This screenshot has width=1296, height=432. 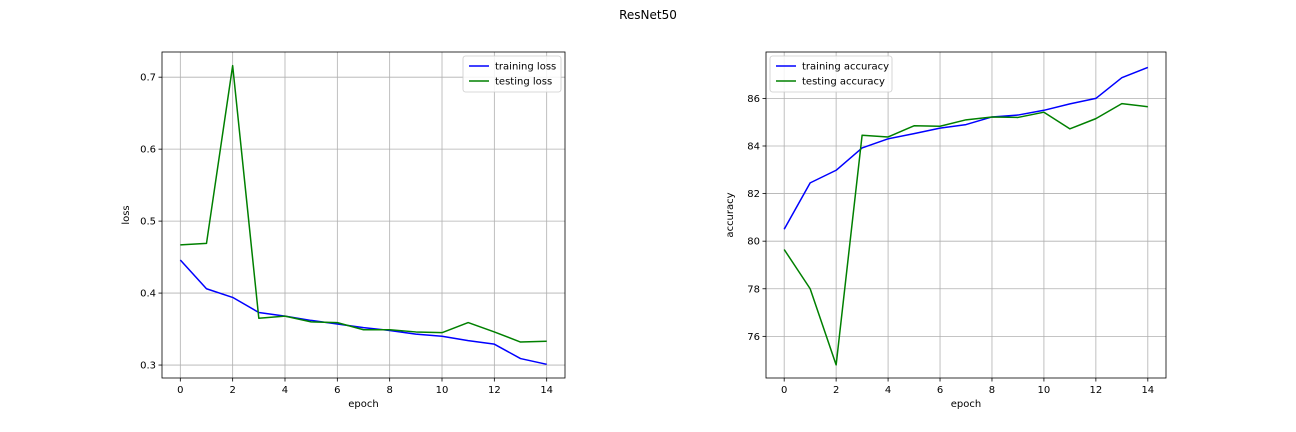 I want to click on legend-label: training accuracy, so click(x=845, y=67).